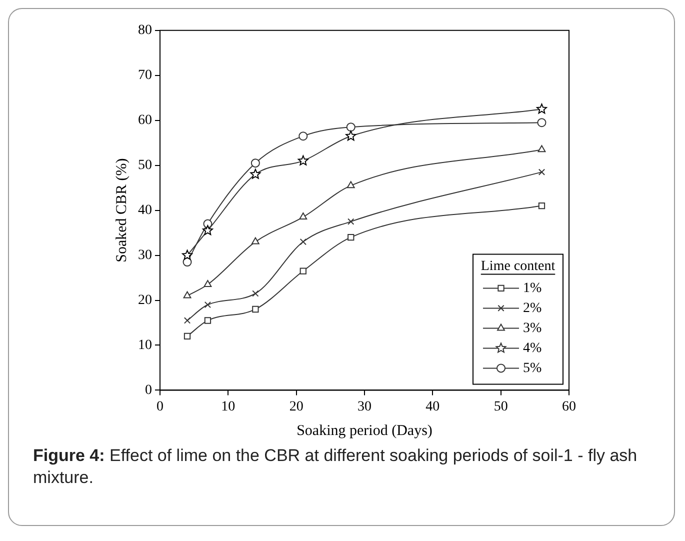  Describe the element at coordinates (335, 467) in the screenshot. I see `caption: Figure 4: Effect of lime on the CBR at different soaking periods of soil-1 - fly ash mixture.` at that location.